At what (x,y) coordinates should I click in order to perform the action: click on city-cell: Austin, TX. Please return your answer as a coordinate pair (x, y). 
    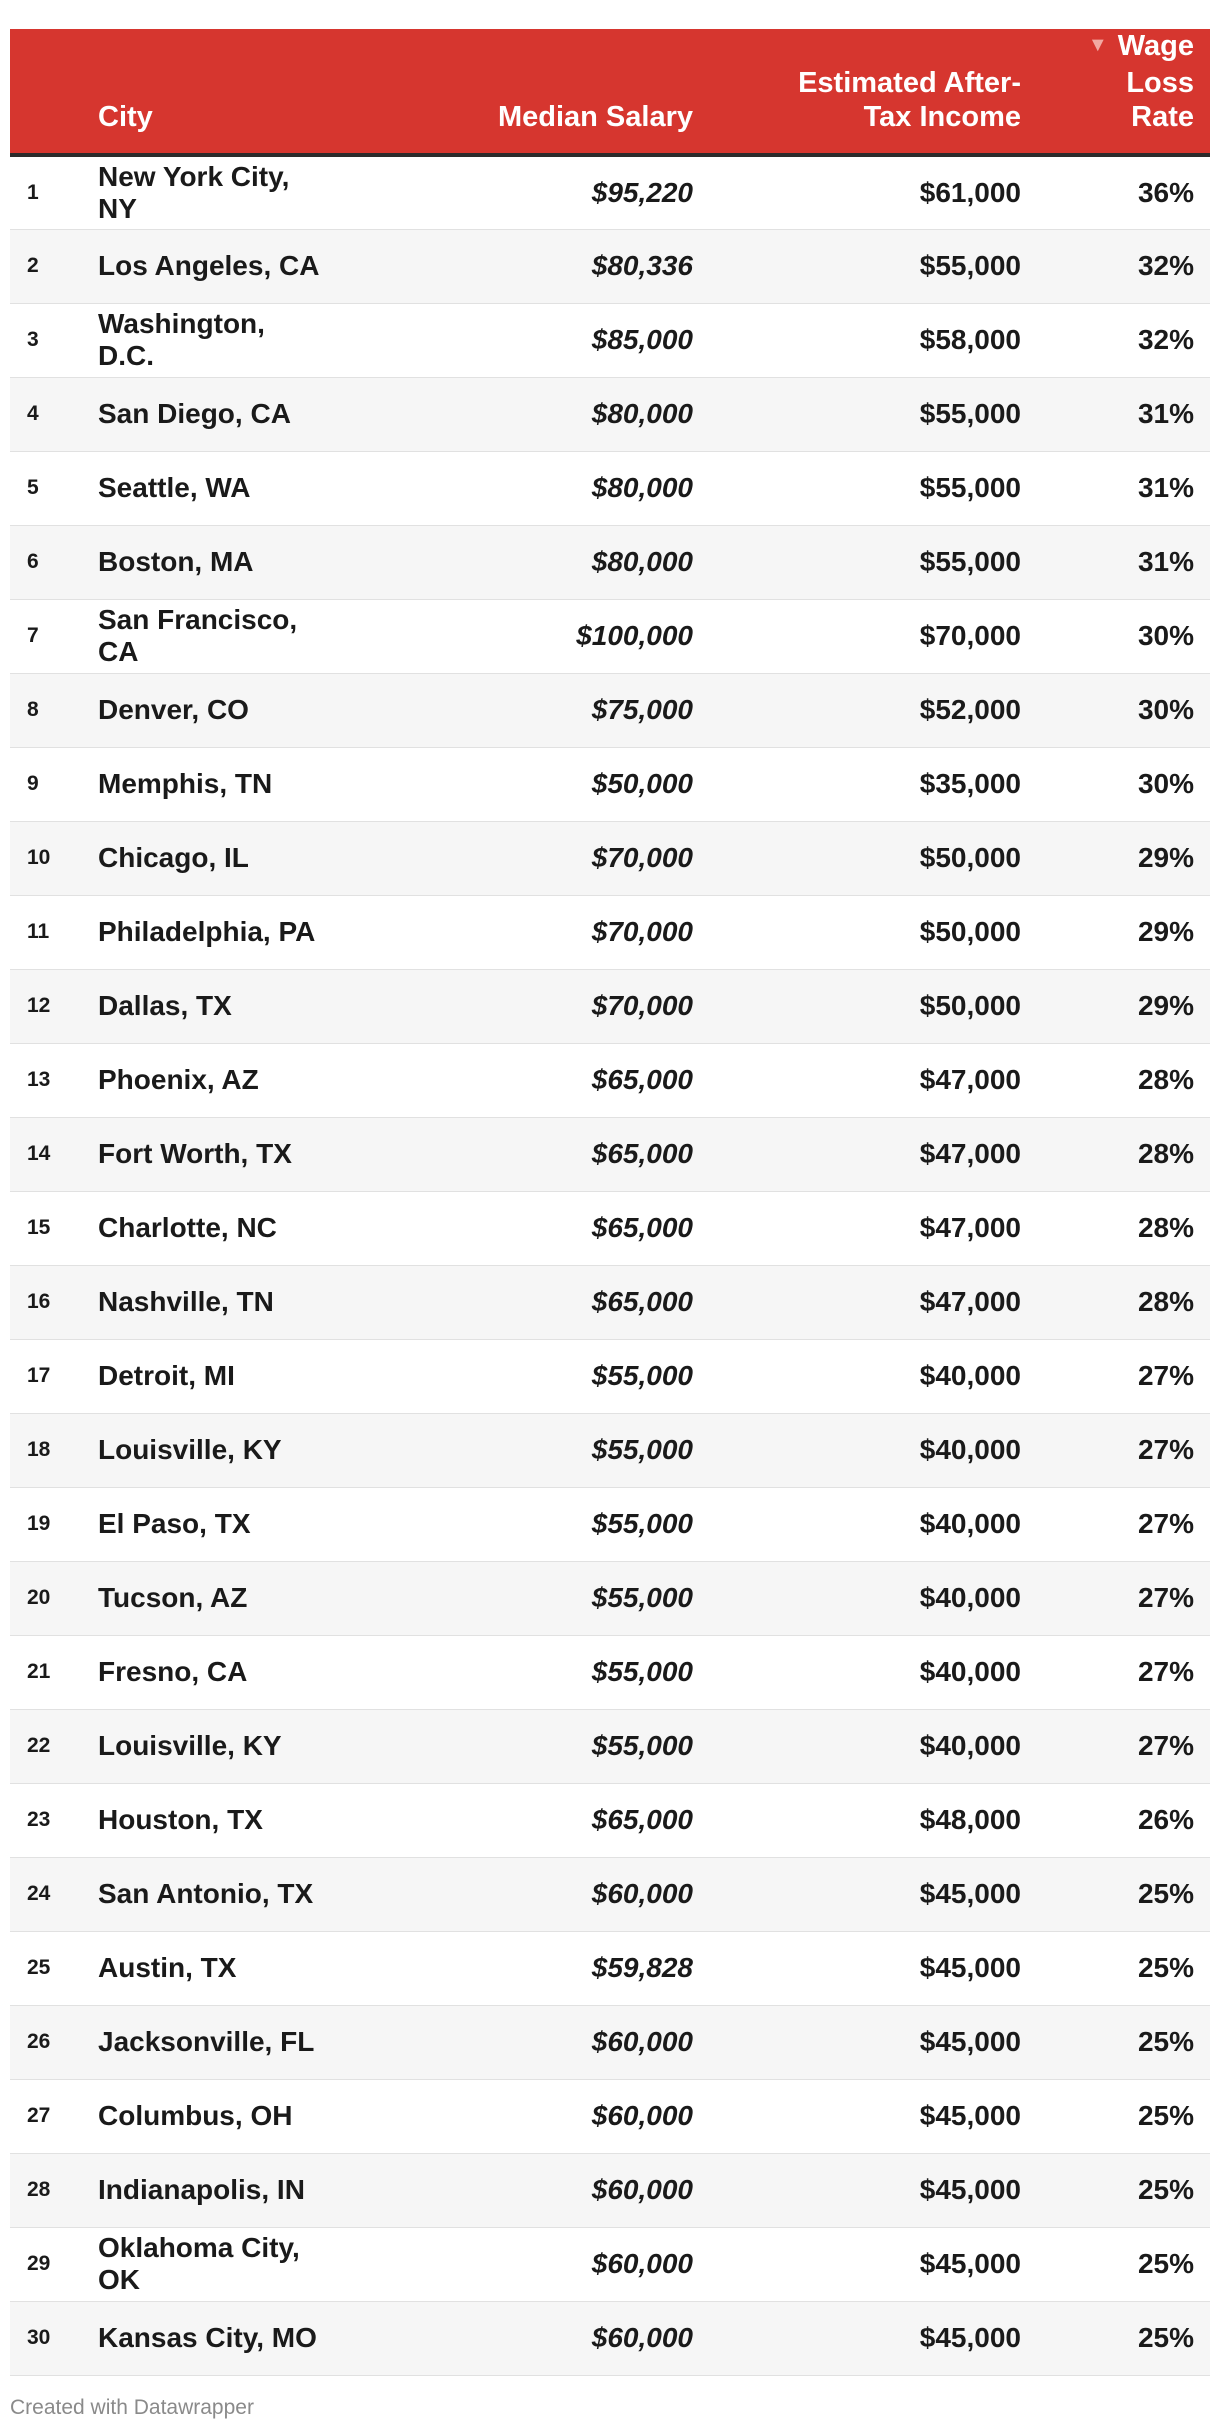
    Looking at the image, I should click on (212, 1968).